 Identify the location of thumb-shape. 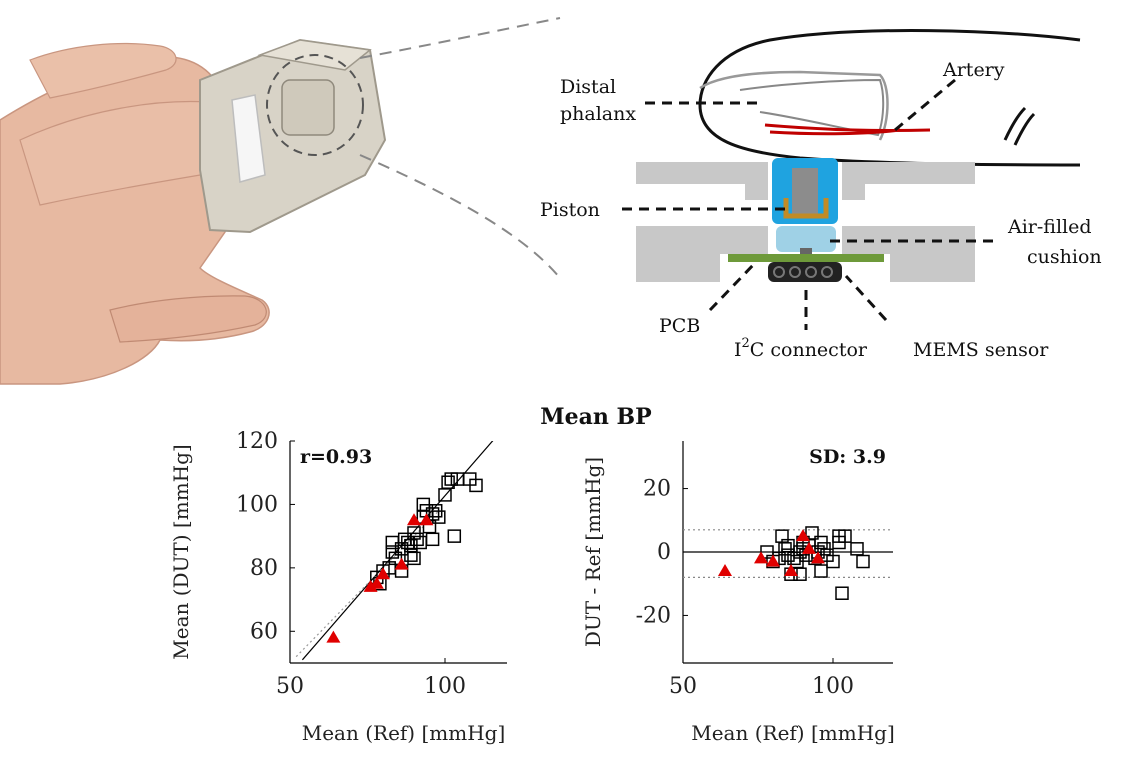
(188, 319).